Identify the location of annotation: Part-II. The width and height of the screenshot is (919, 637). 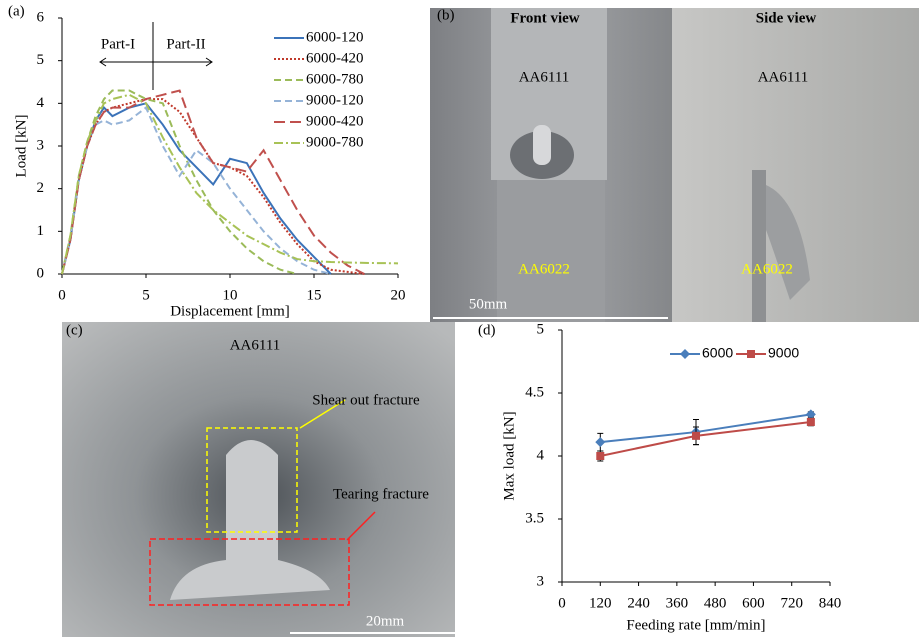
(185, 44).